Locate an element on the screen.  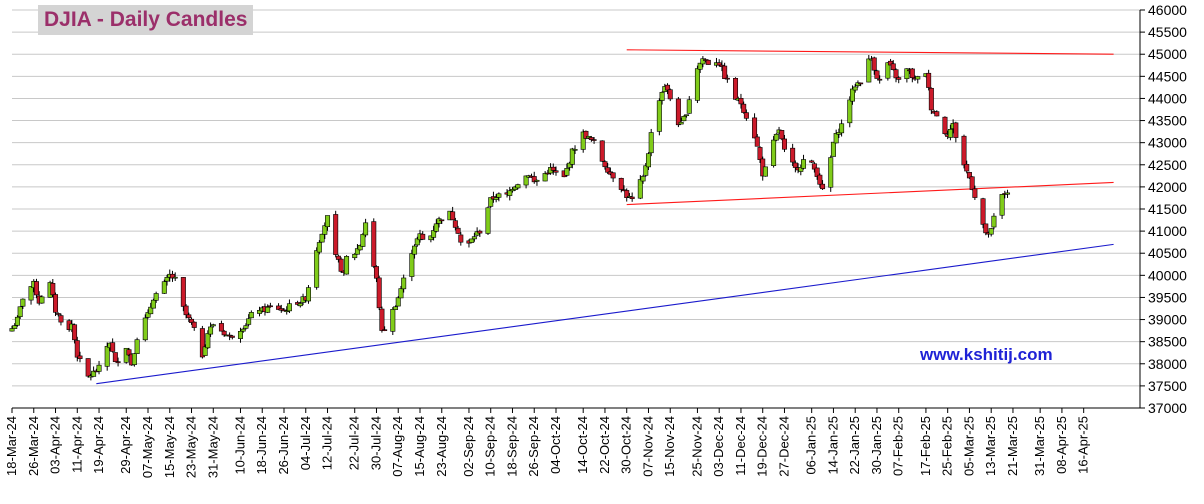
y-tick-label: 38500 is located at coordinates (1167, 342).